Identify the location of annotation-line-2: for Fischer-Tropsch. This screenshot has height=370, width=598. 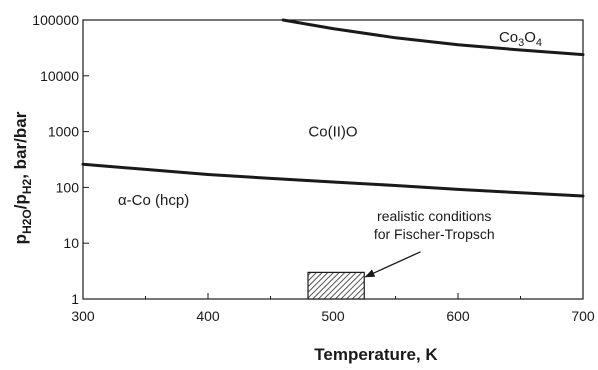
(434, 234).